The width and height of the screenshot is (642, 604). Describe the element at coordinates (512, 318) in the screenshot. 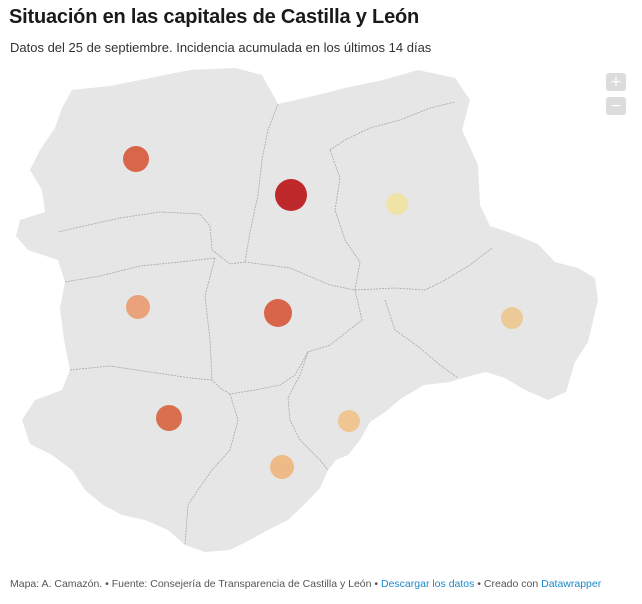

I see `marker-segovia` at that location.